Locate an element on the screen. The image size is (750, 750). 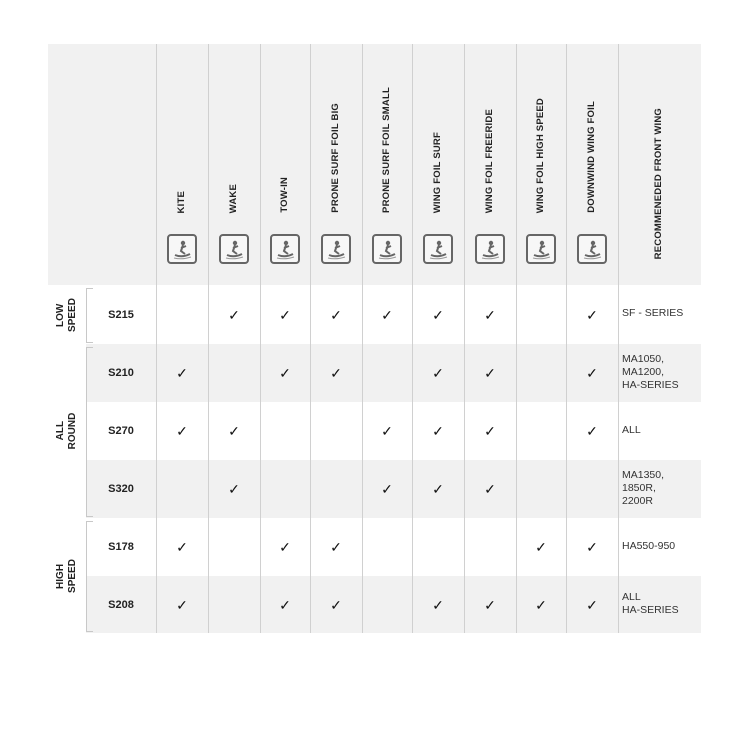
model-name: S215 is located at coordinates (121, 314).